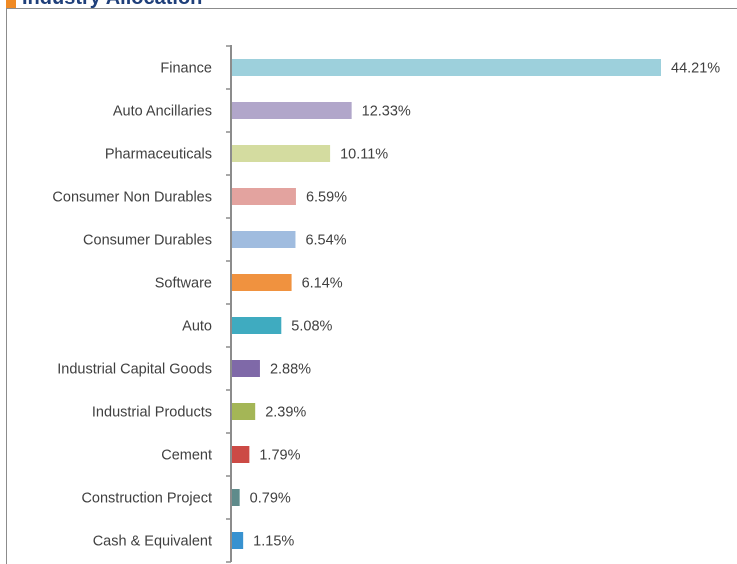 The height and width of the screenshot is (564, 737). Describe the element at coordinates (270, 498) in the screenshot. I see `value-label: 0.79%` at that location.